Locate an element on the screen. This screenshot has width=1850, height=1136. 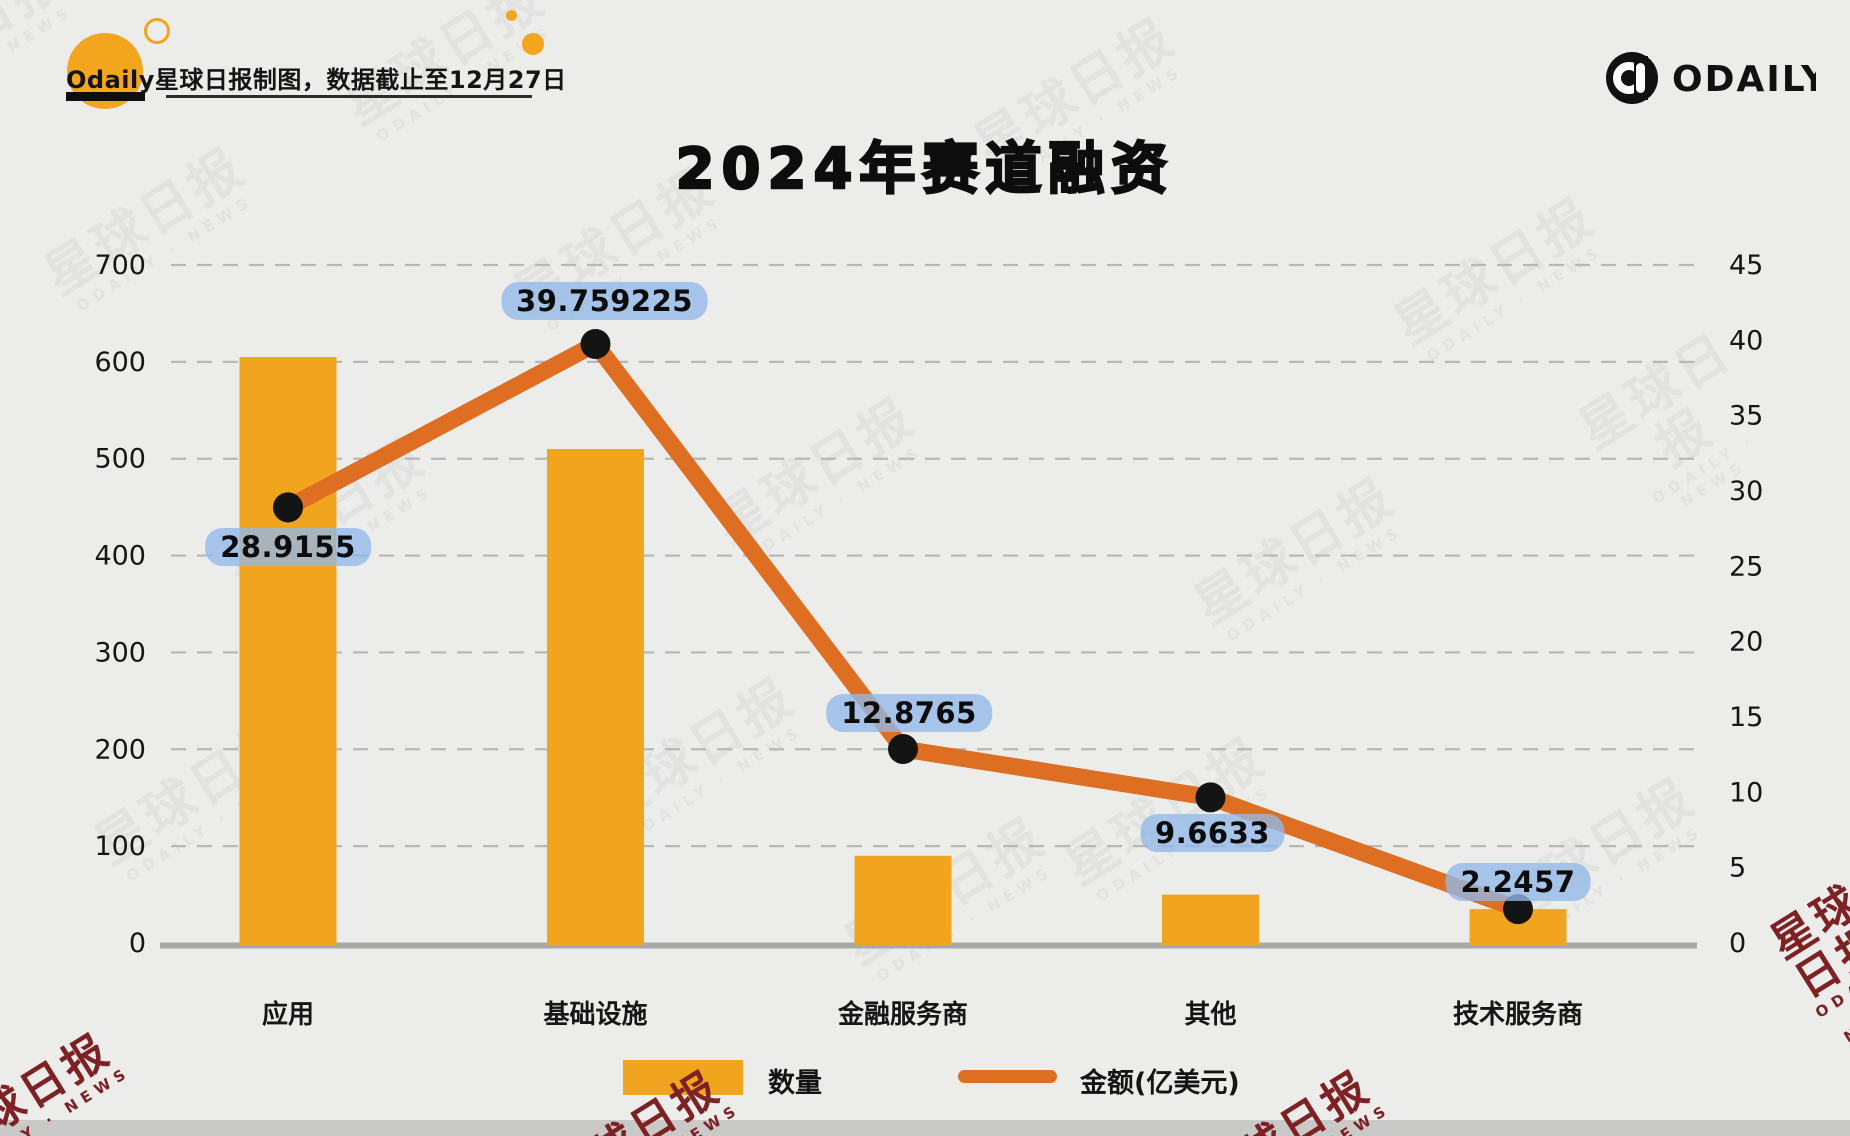
odaily-logo-text: ODAILY is located at coordinates (1744, 79).